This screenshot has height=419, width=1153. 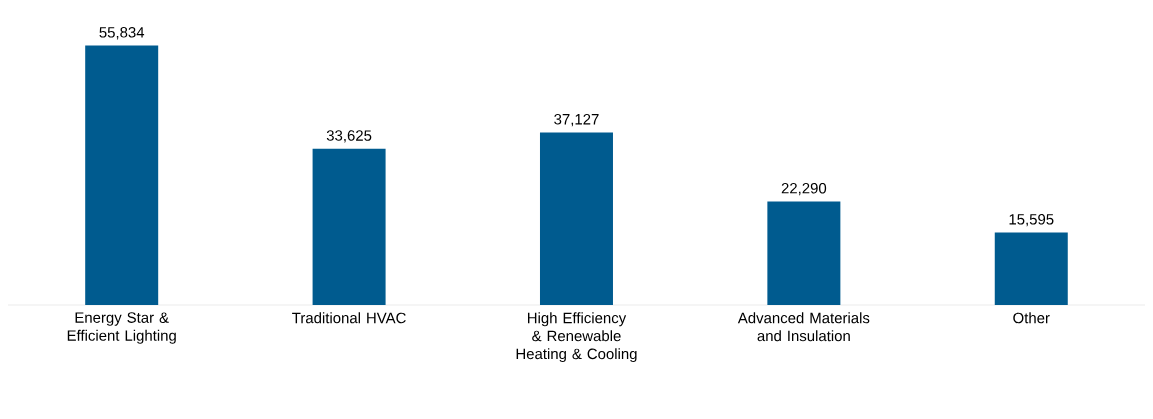 I want to click on data-label: 37,127, so click(x=576, y=120).